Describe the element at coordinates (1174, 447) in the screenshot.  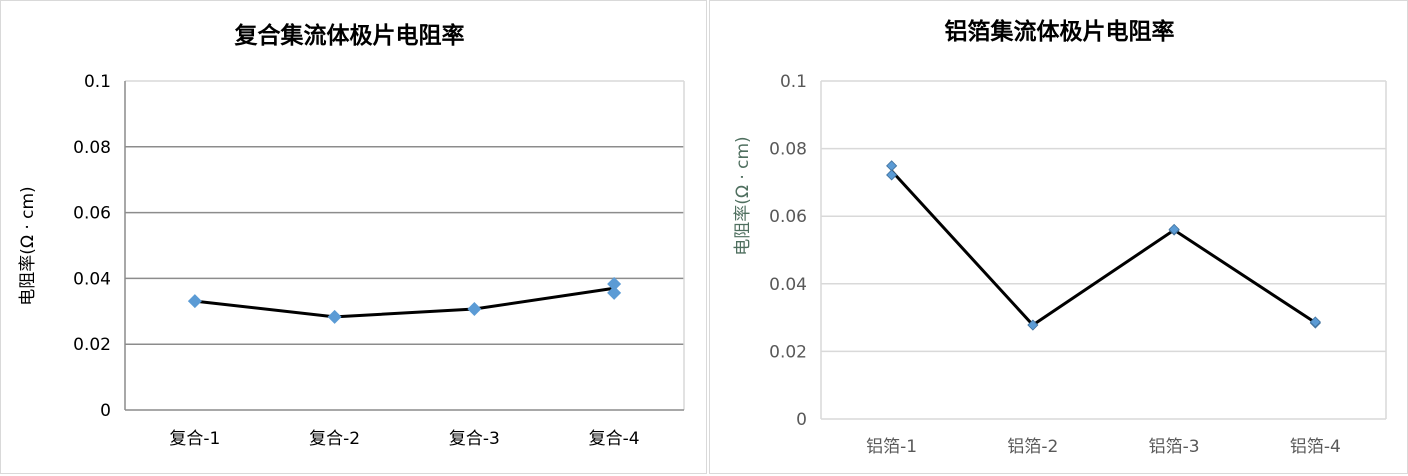
I see `x-tick-label: 铝箔-3` at that location.